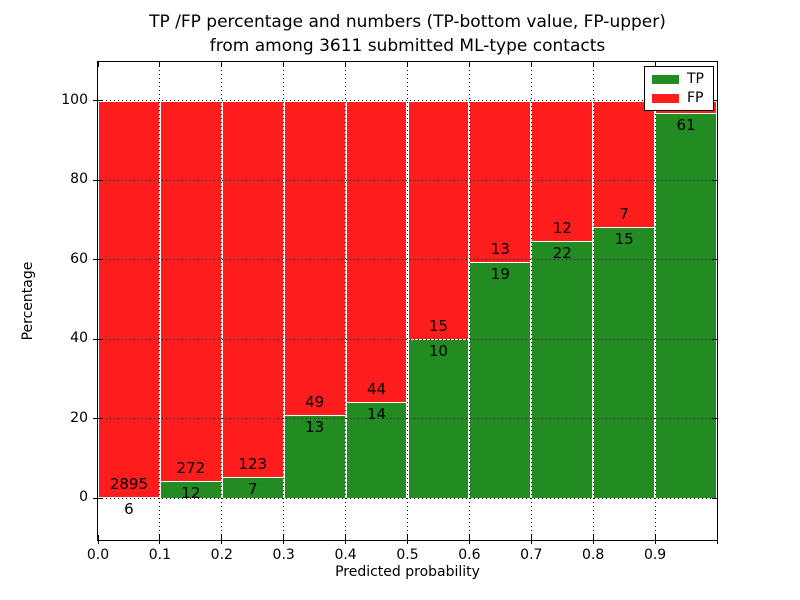 This screenshot has width=800, height=600. Describe the element at coordinates (665, 98) in the screenshot. I see `fp-color-swatch-icon` at that location.